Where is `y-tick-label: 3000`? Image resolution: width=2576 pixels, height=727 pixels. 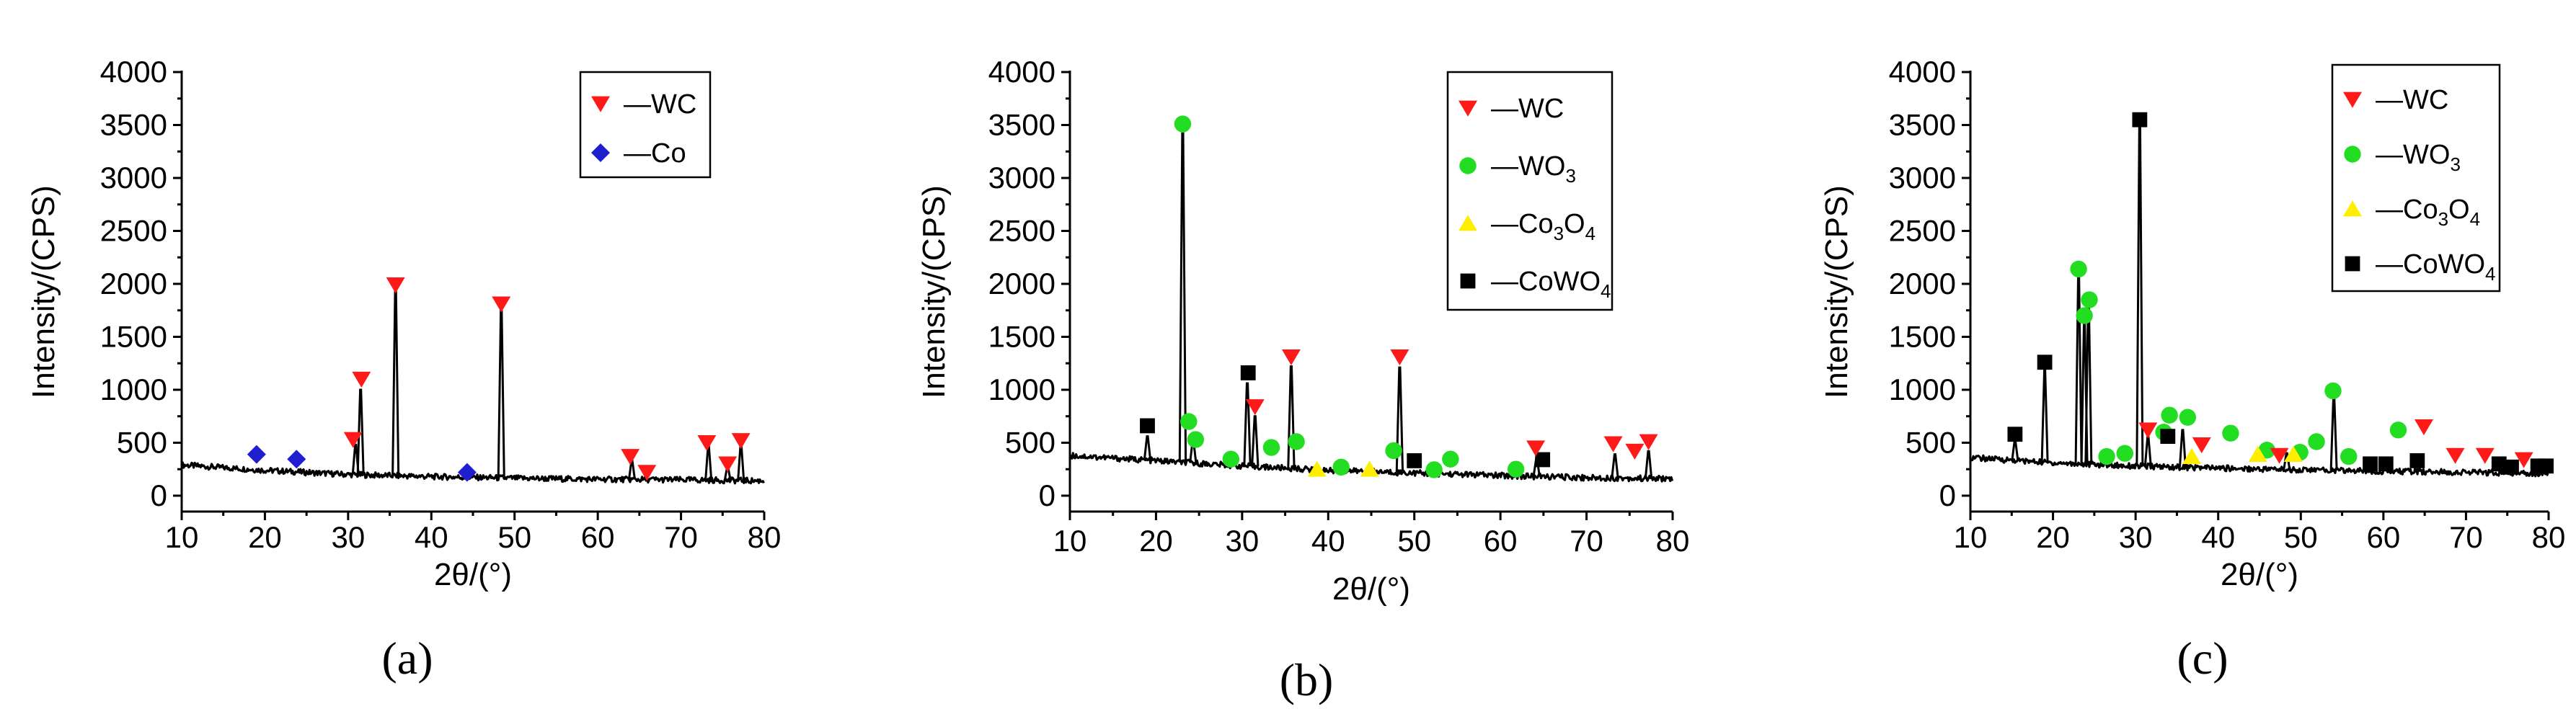
y-tick-label: 3000 is located at coordinates (133, 178).